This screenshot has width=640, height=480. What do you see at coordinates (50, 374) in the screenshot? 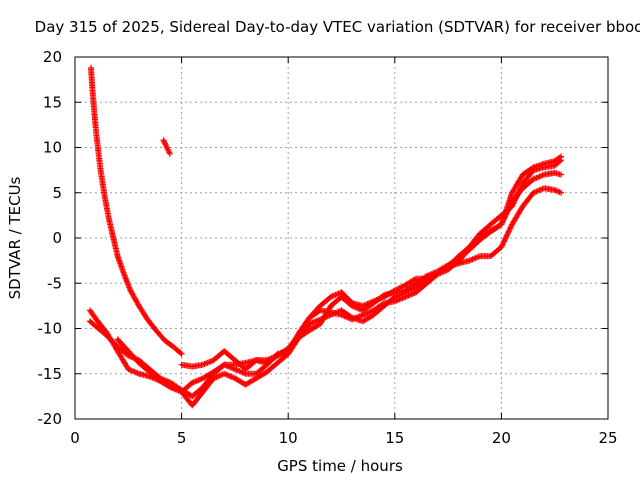
I see `y-tick-label: -15` at bounding box center [50, 374].